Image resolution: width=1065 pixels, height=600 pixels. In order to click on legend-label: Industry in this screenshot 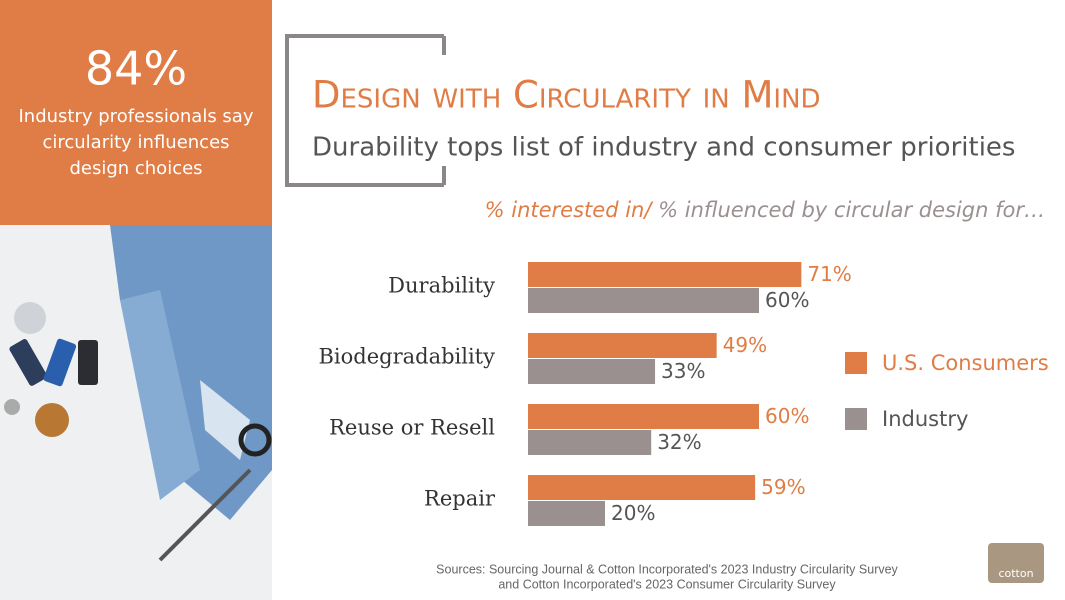, I will do `click(925, 419)`.